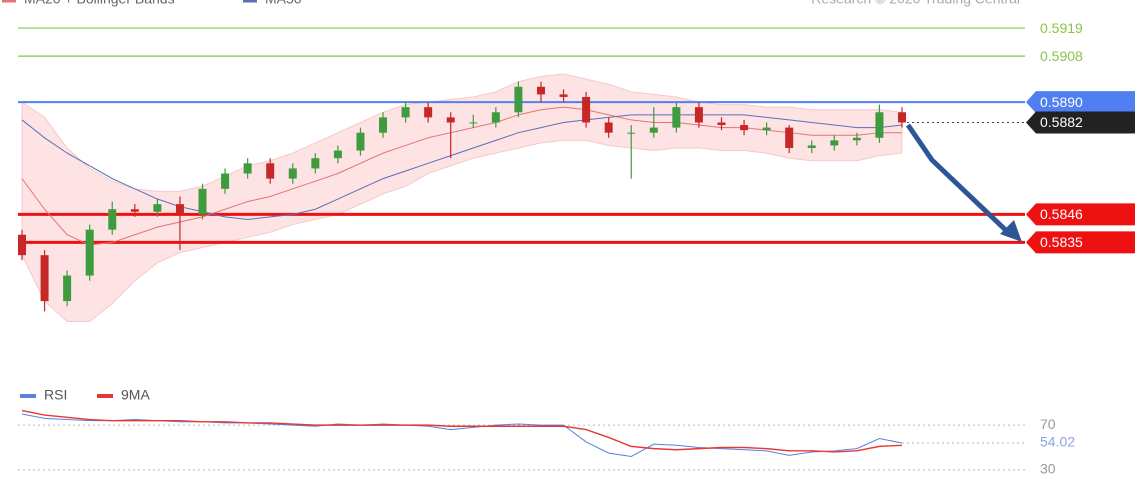  What do you see at coordinates (1061, 214) in the screenshot?
I see `price-label: 0.5846` at bounding box center [1061, 214].